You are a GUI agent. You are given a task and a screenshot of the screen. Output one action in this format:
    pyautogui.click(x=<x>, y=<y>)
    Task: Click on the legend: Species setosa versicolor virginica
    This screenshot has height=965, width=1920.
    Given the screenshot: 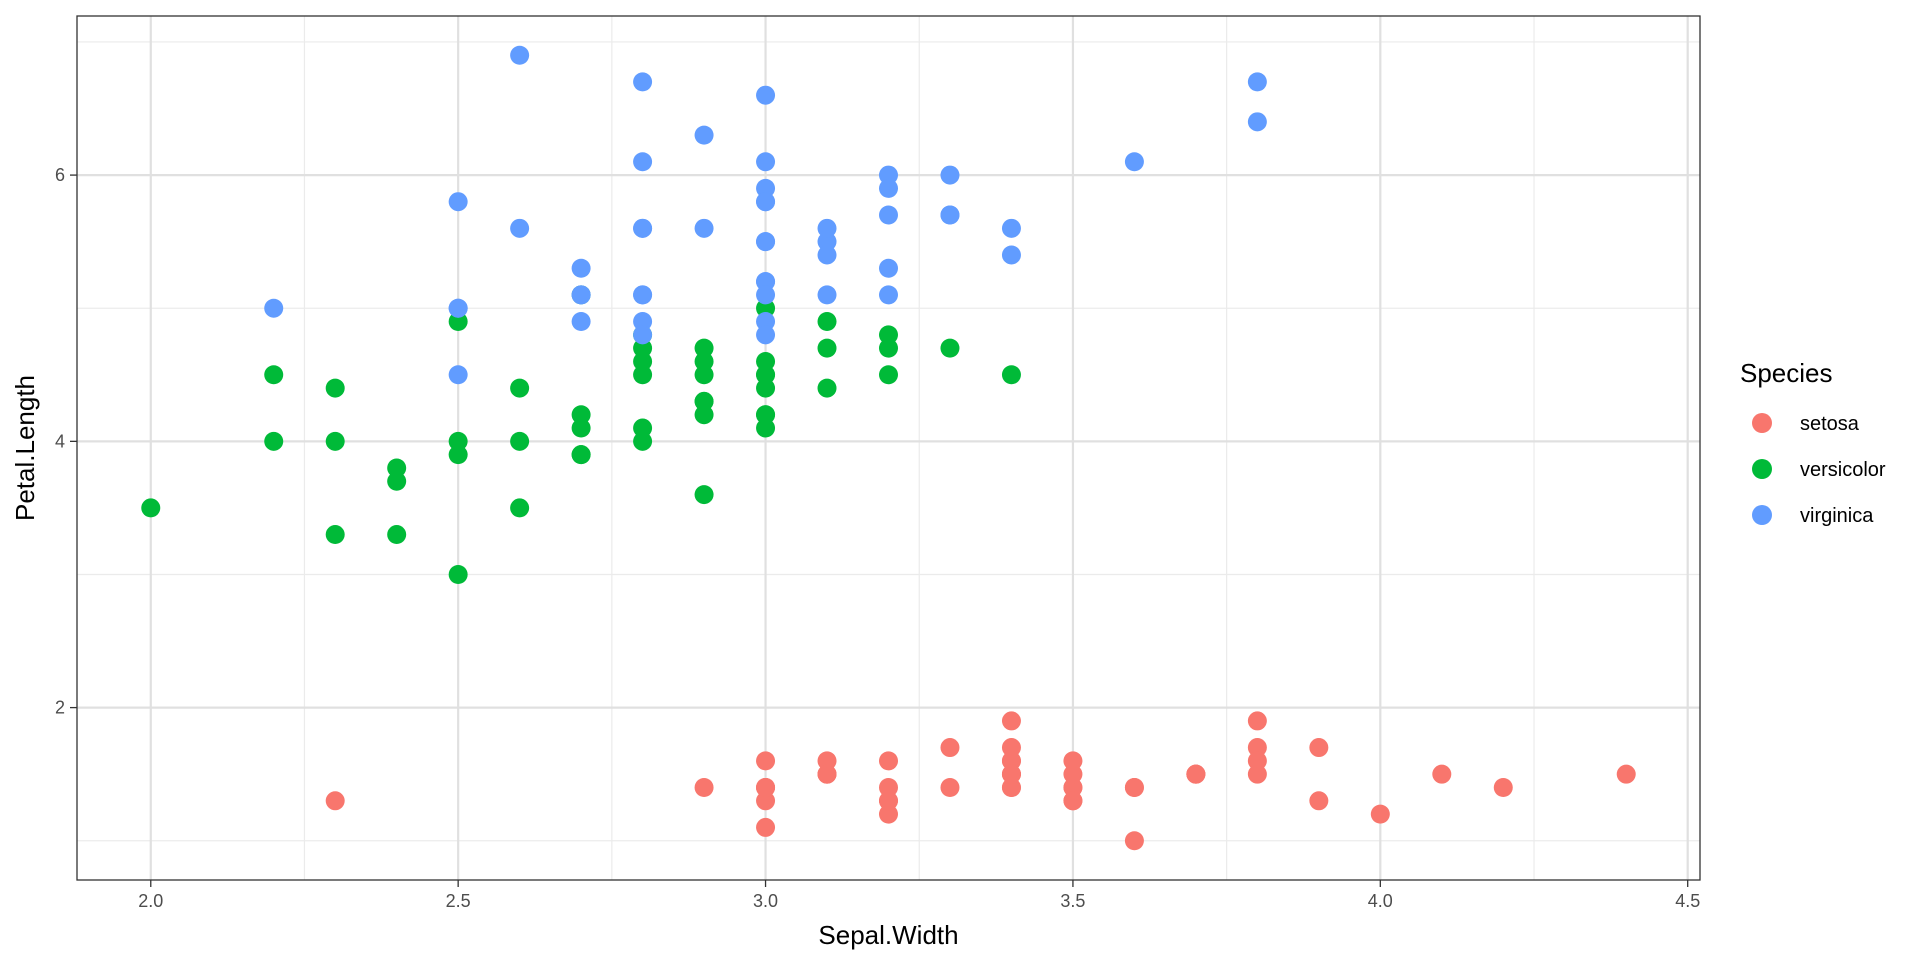 What is the action you would take?
    pyautogui.click(x=1813, y=442)
    